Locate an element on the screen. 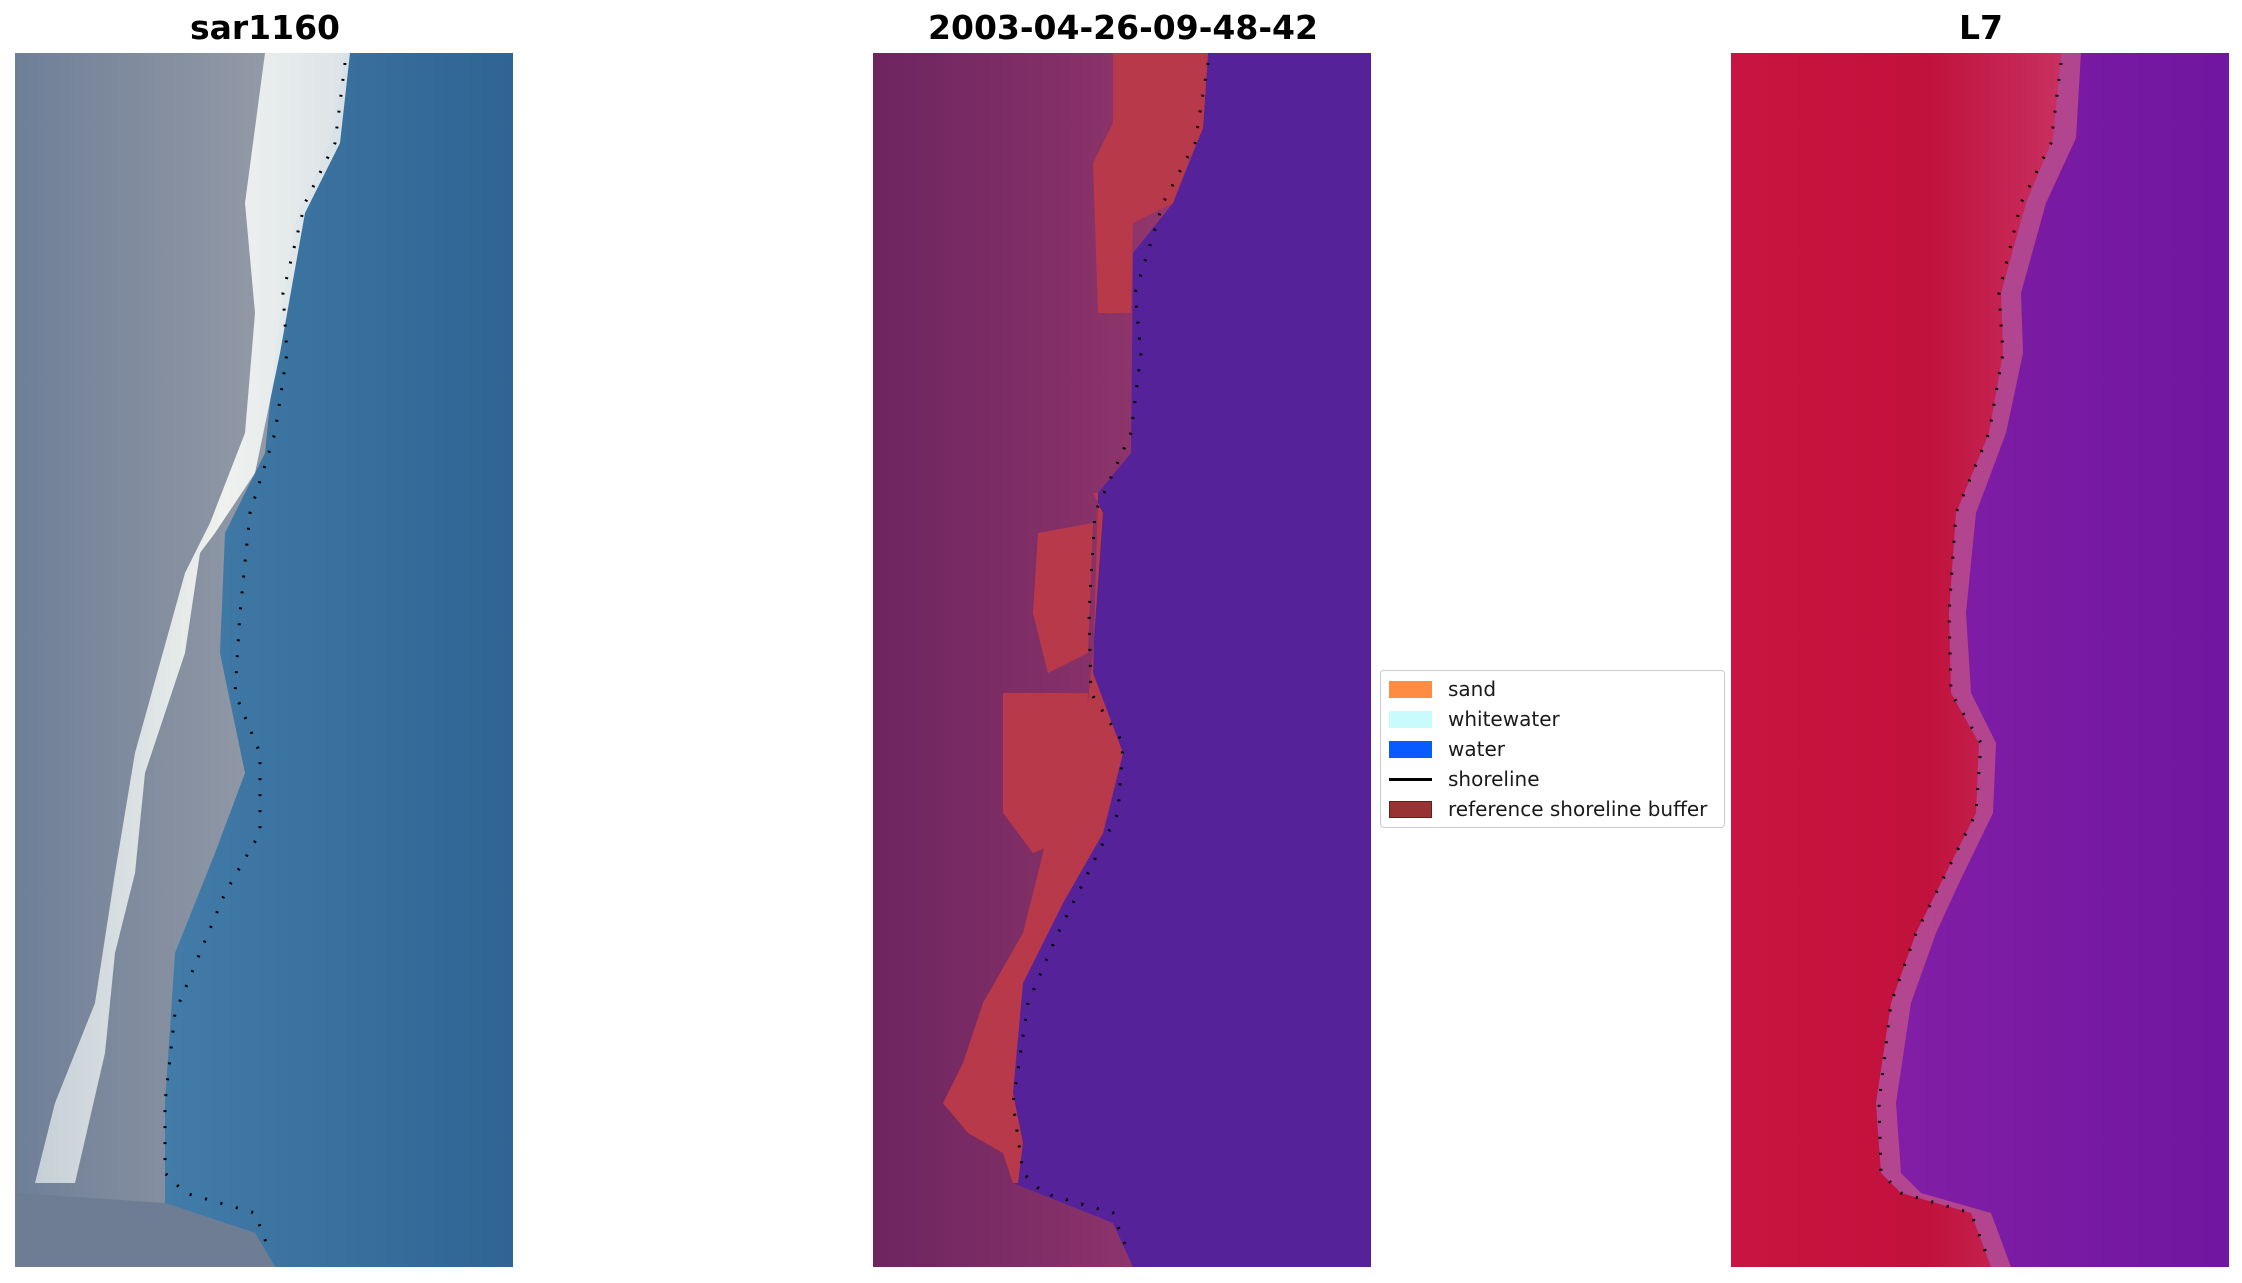 The width and height of the screenshot is (2242, 1283). legend-item-whitewater: whitewater is located at coordinates (1474, 719).